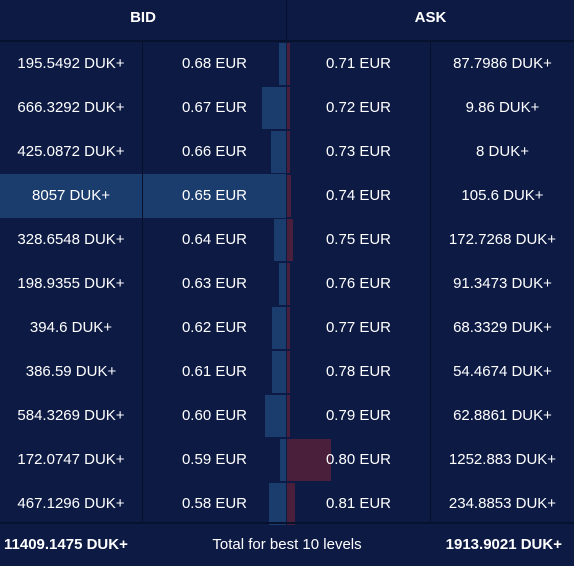  Describe the element at coordinates (71, 327) in the screenshot. I see `bid-quantity: 394.6 DUK+` at that location.